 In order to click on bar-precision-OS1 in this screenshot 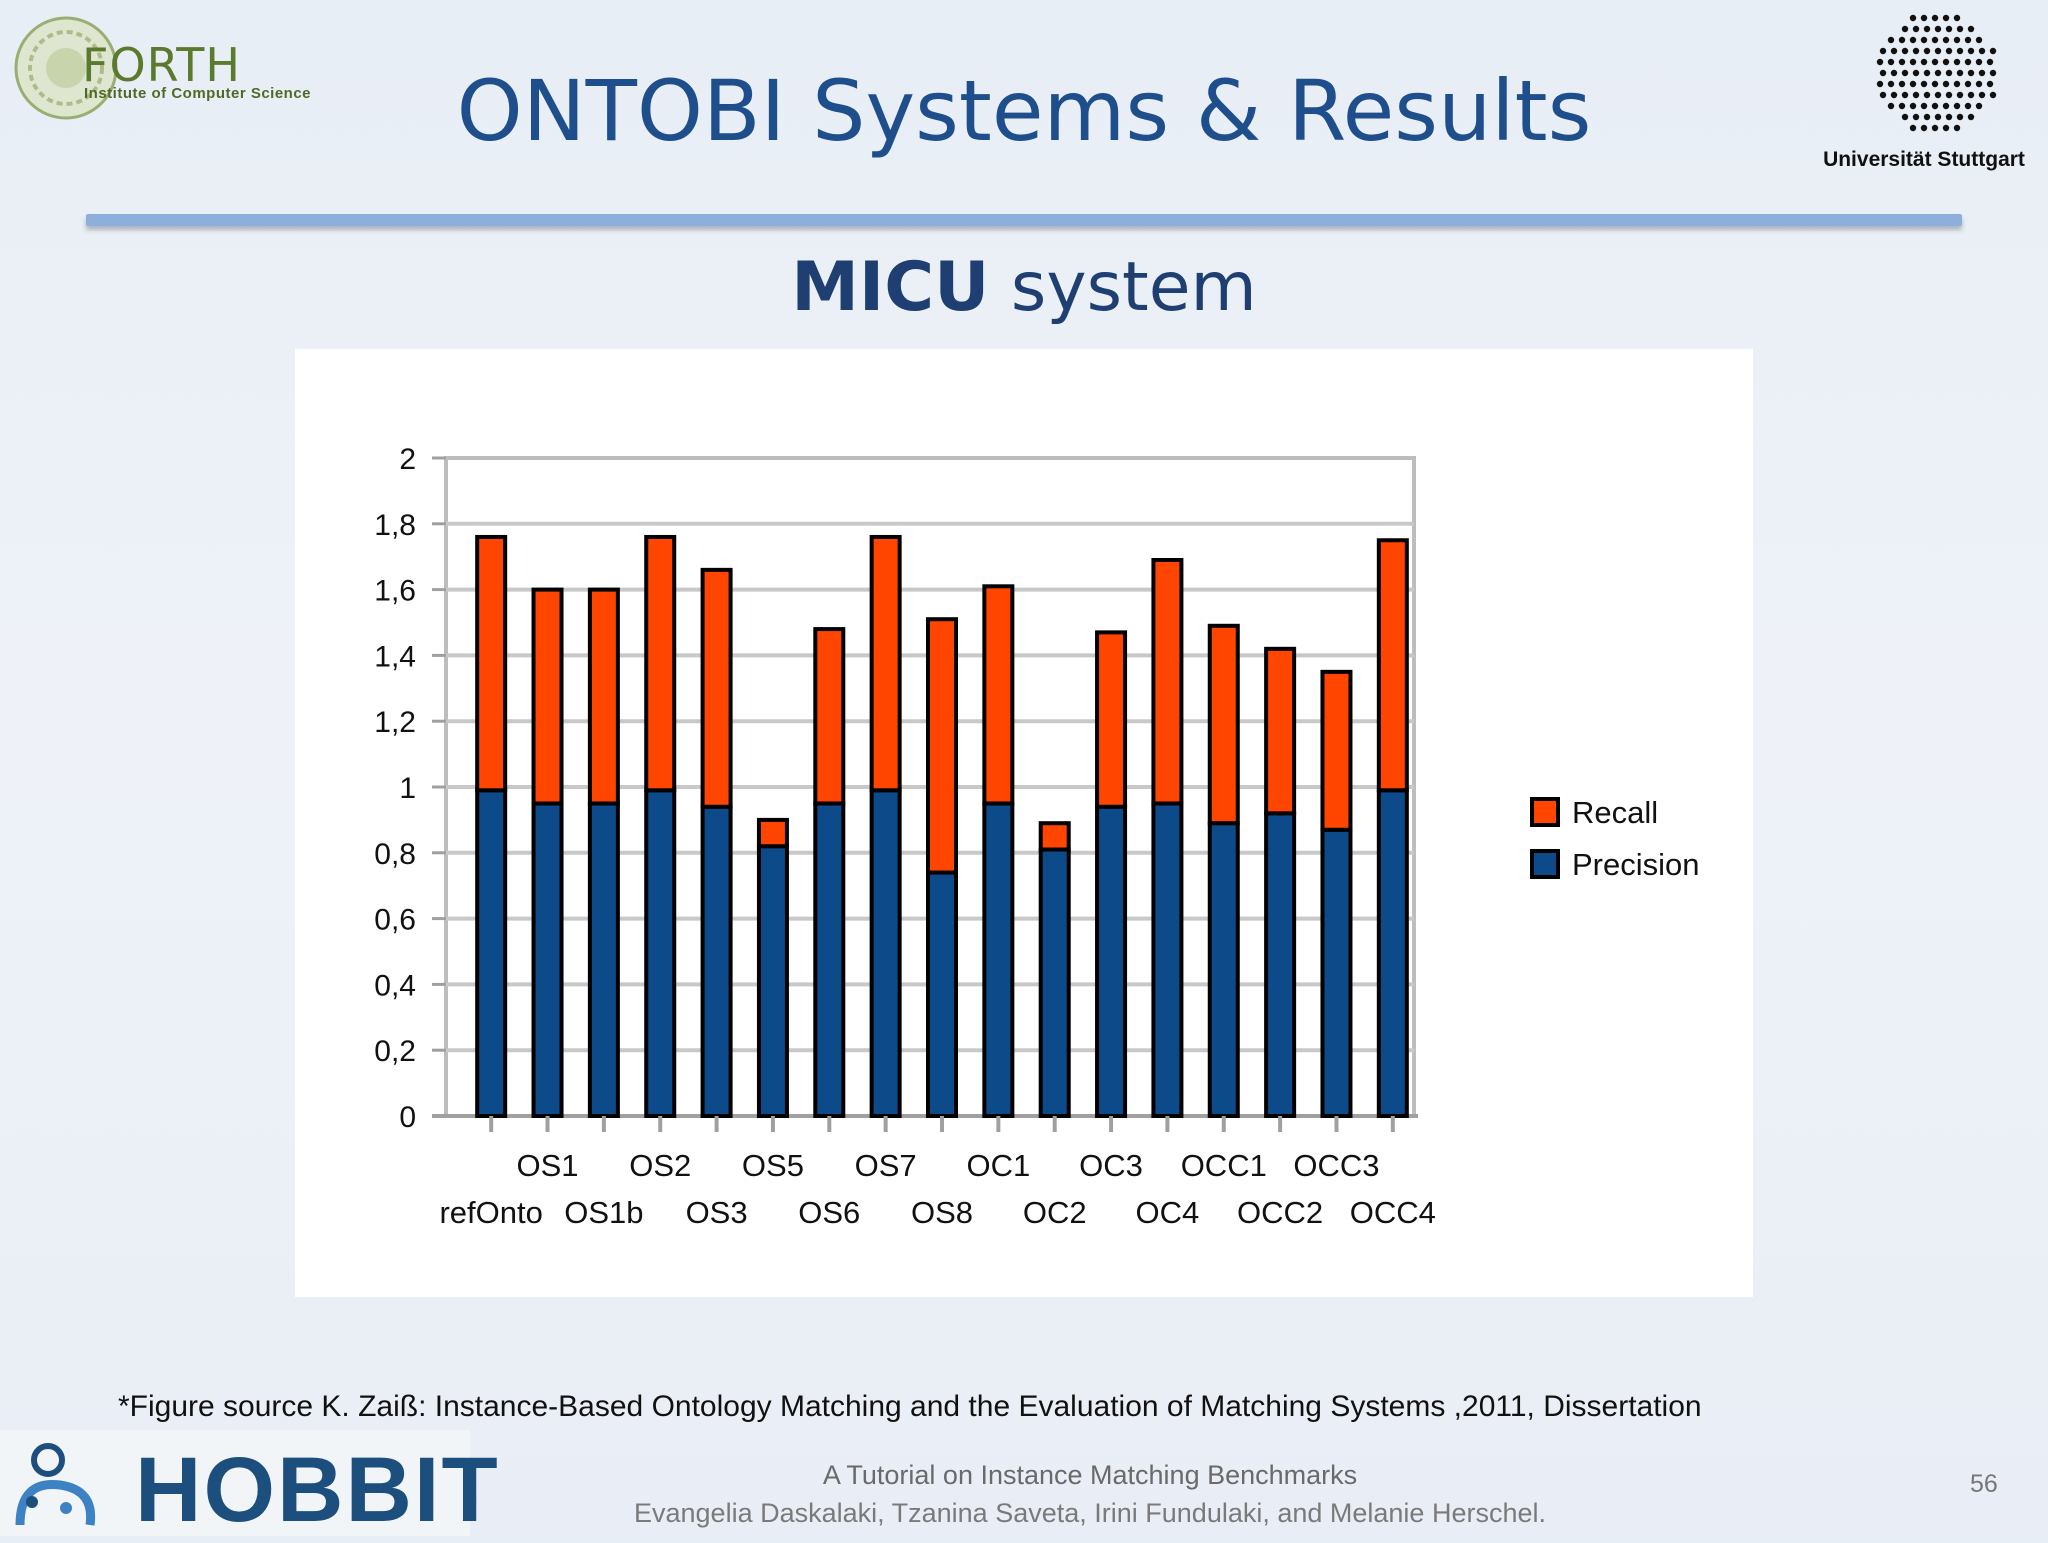, I will do `click(547, 959)`.